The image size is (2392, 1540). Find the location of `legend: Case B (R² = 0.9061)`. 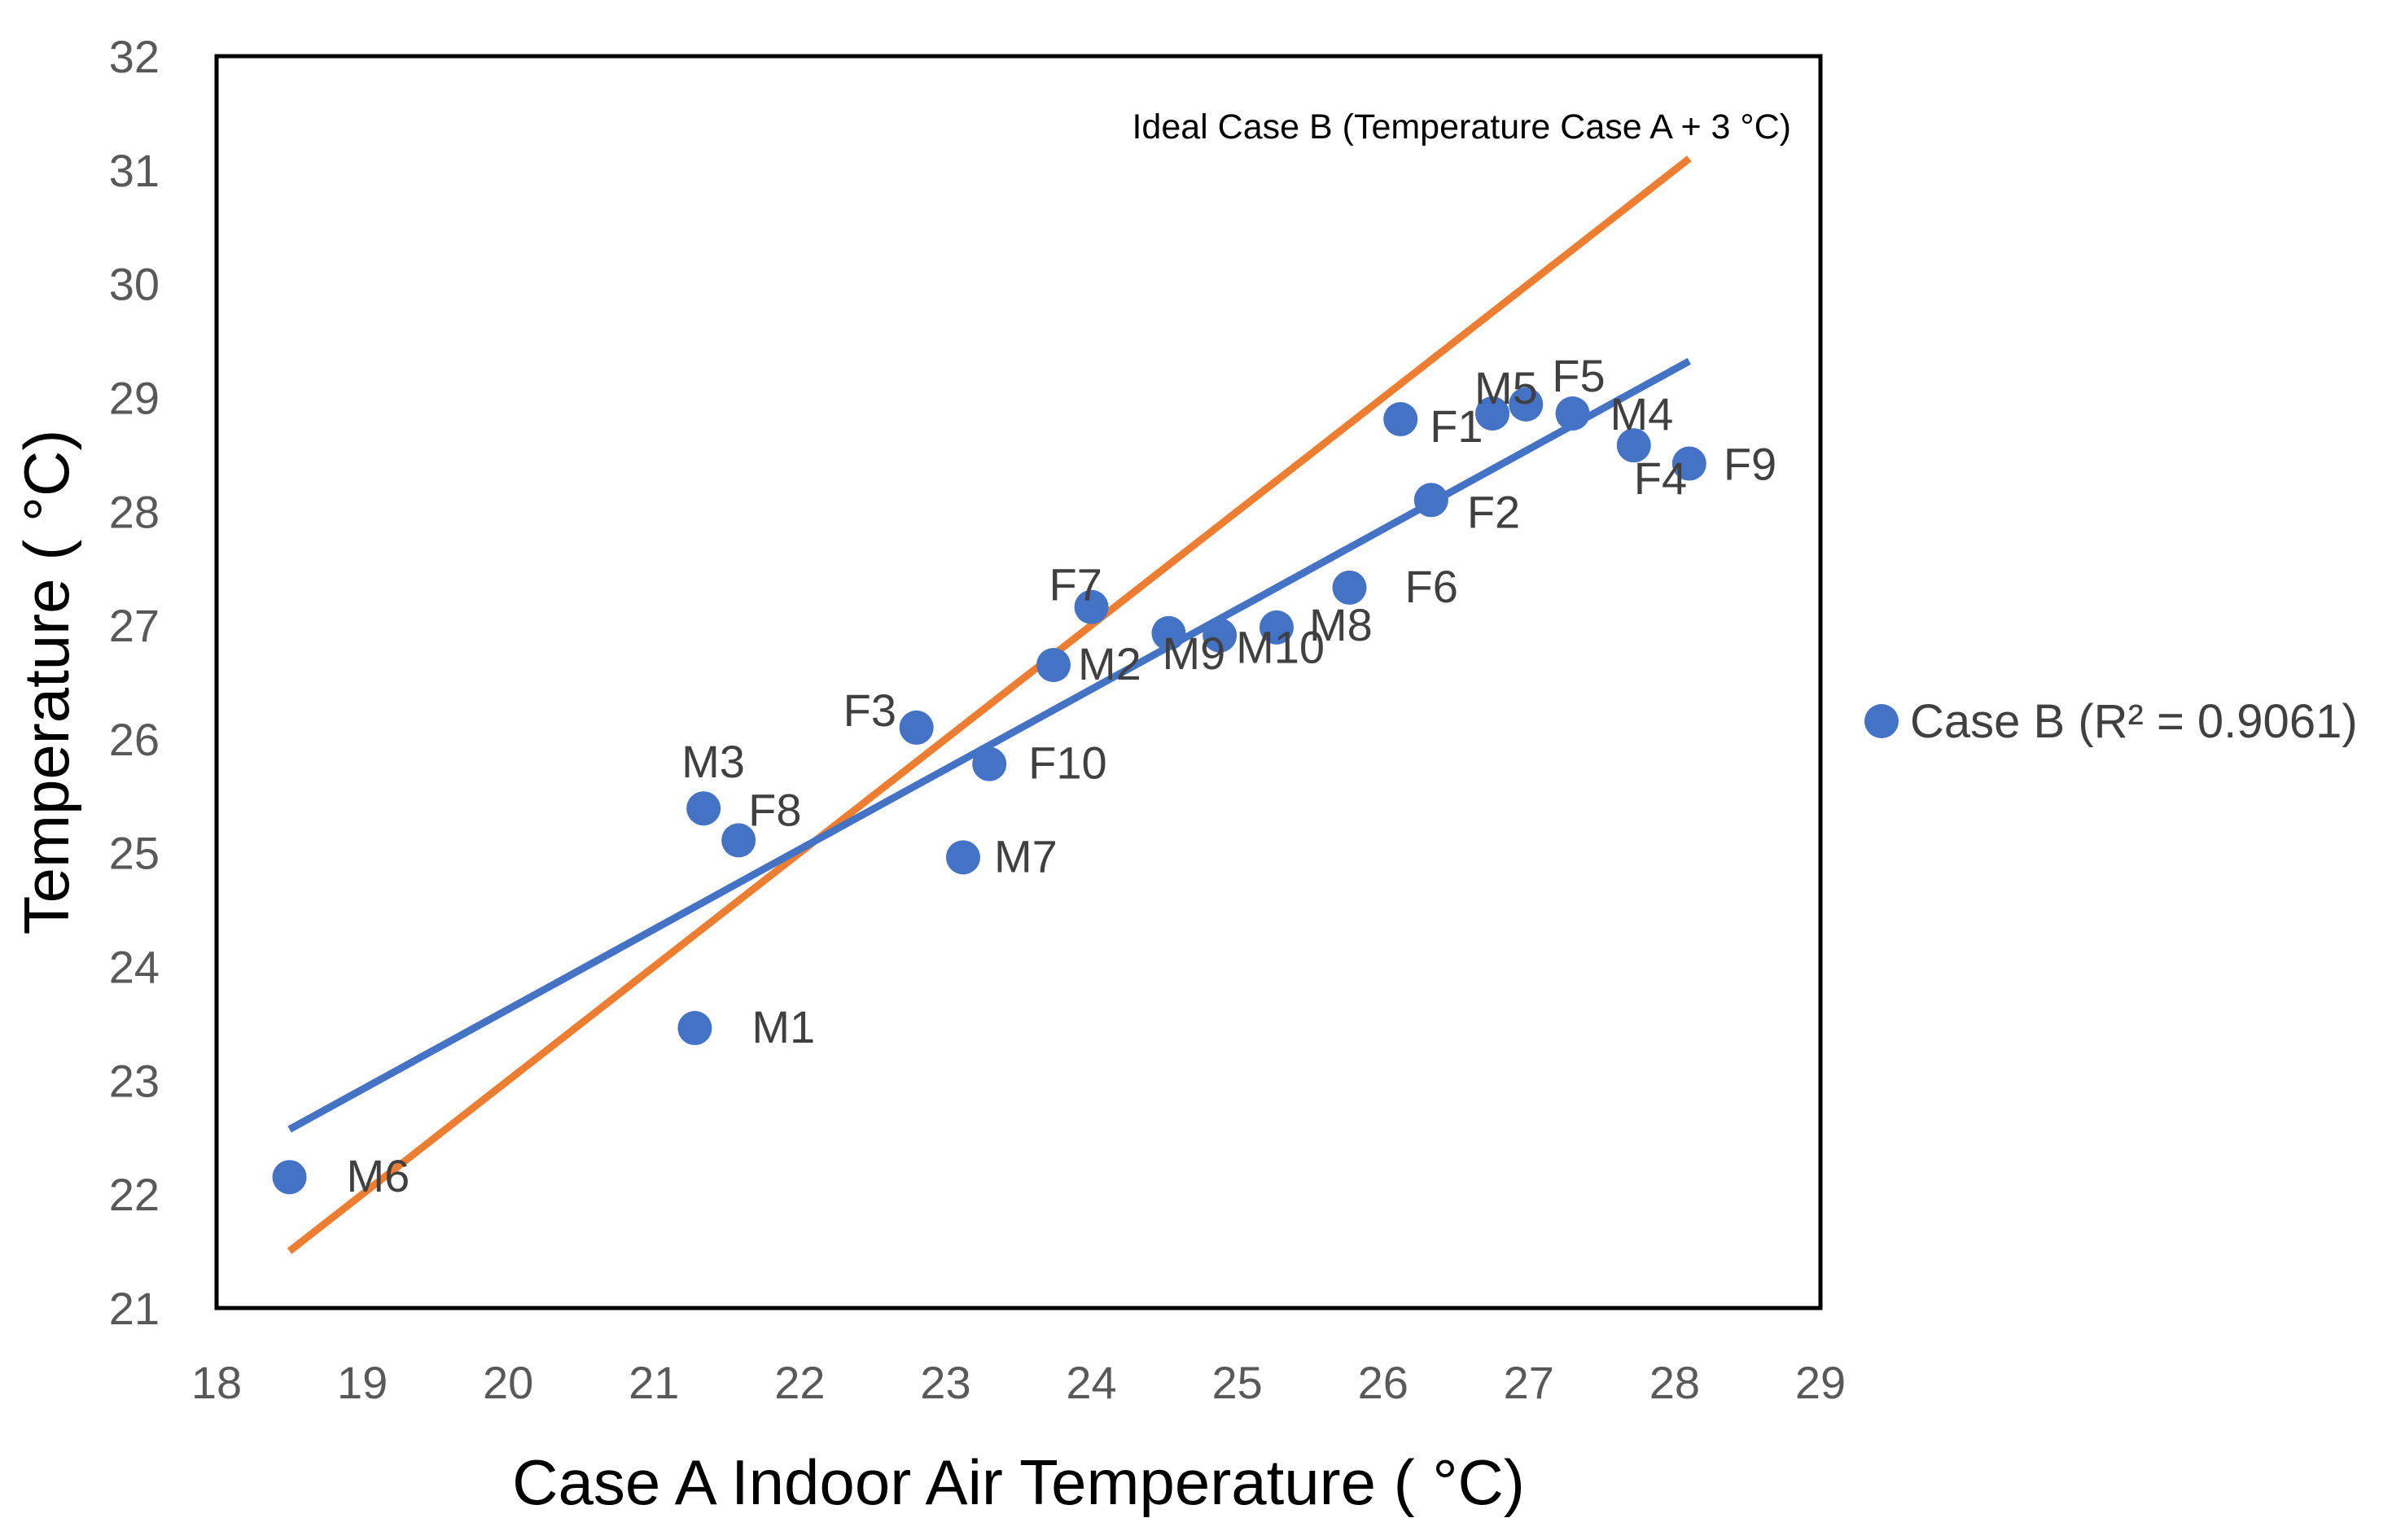

legend: Case B (R² = 0.9061) is located at coordinates (2111, 722).